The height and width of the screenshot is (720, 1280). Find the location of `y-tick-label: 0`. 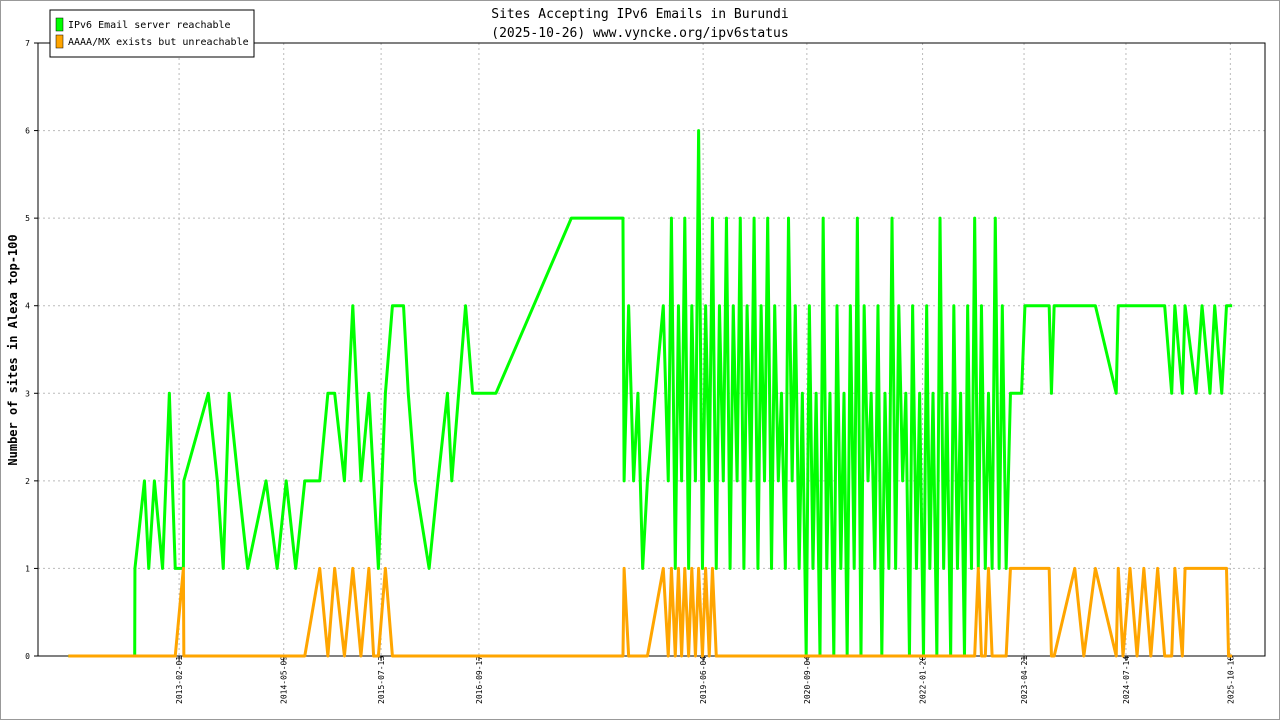

y-tick-label: 0 is located at coordinates (27, 656).